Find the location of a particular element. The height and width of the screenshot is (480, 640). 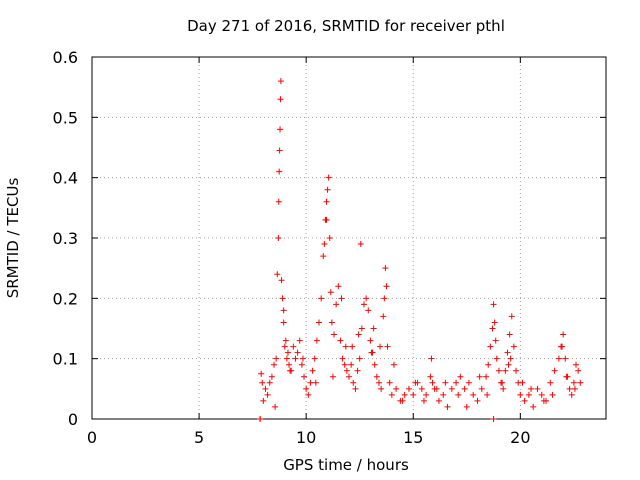

y-tick-label: 0.6 is located at coordinates (65, 57).